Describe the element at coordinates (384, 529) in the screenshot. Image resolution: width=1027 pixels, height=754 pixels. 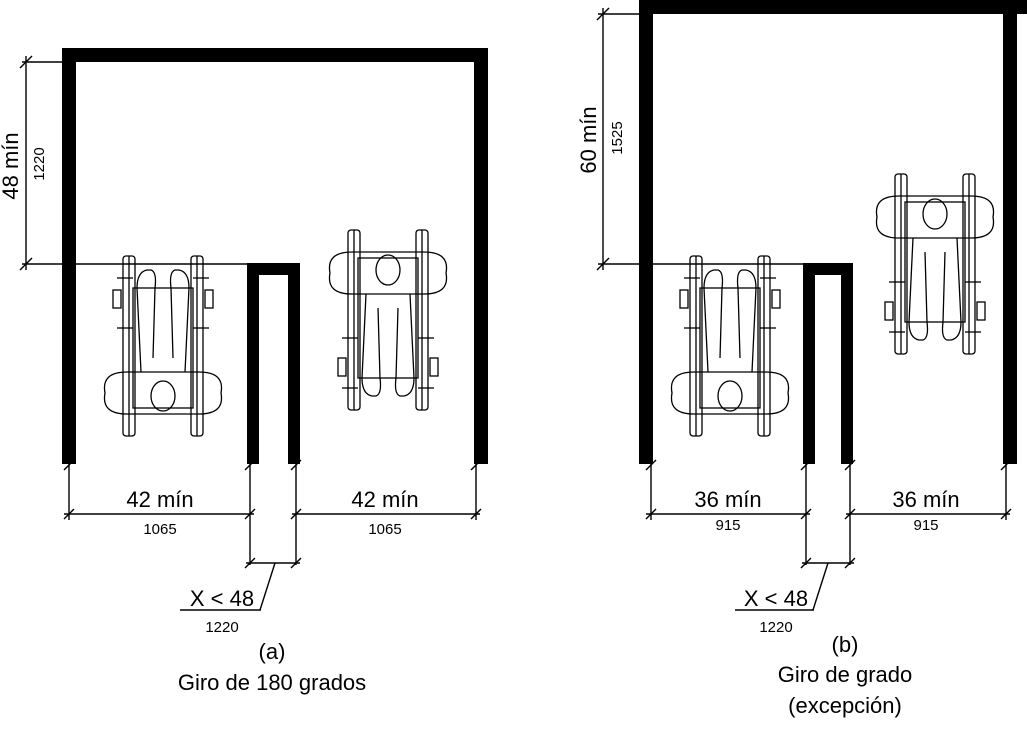
I see `right-width-label-metric: 1065` at that location.